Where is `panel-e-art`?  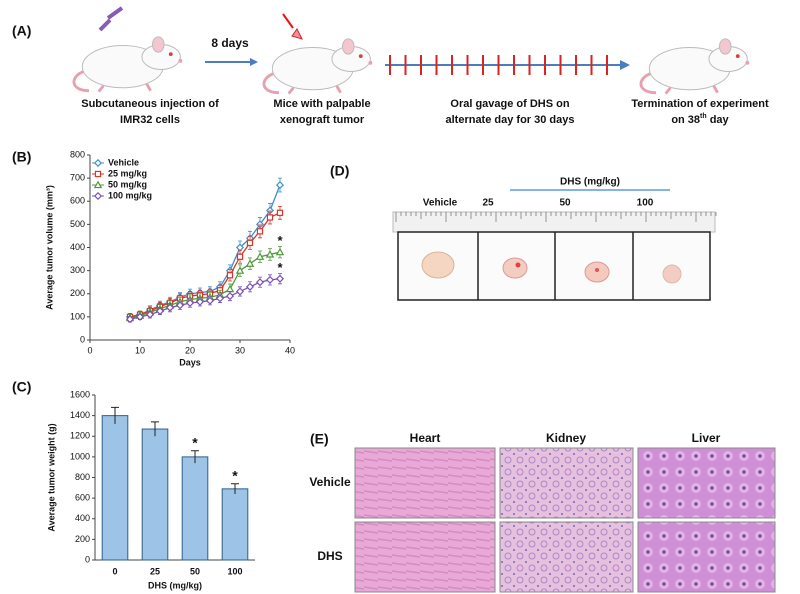
panel-e-art is located at coordinates (565, 520).